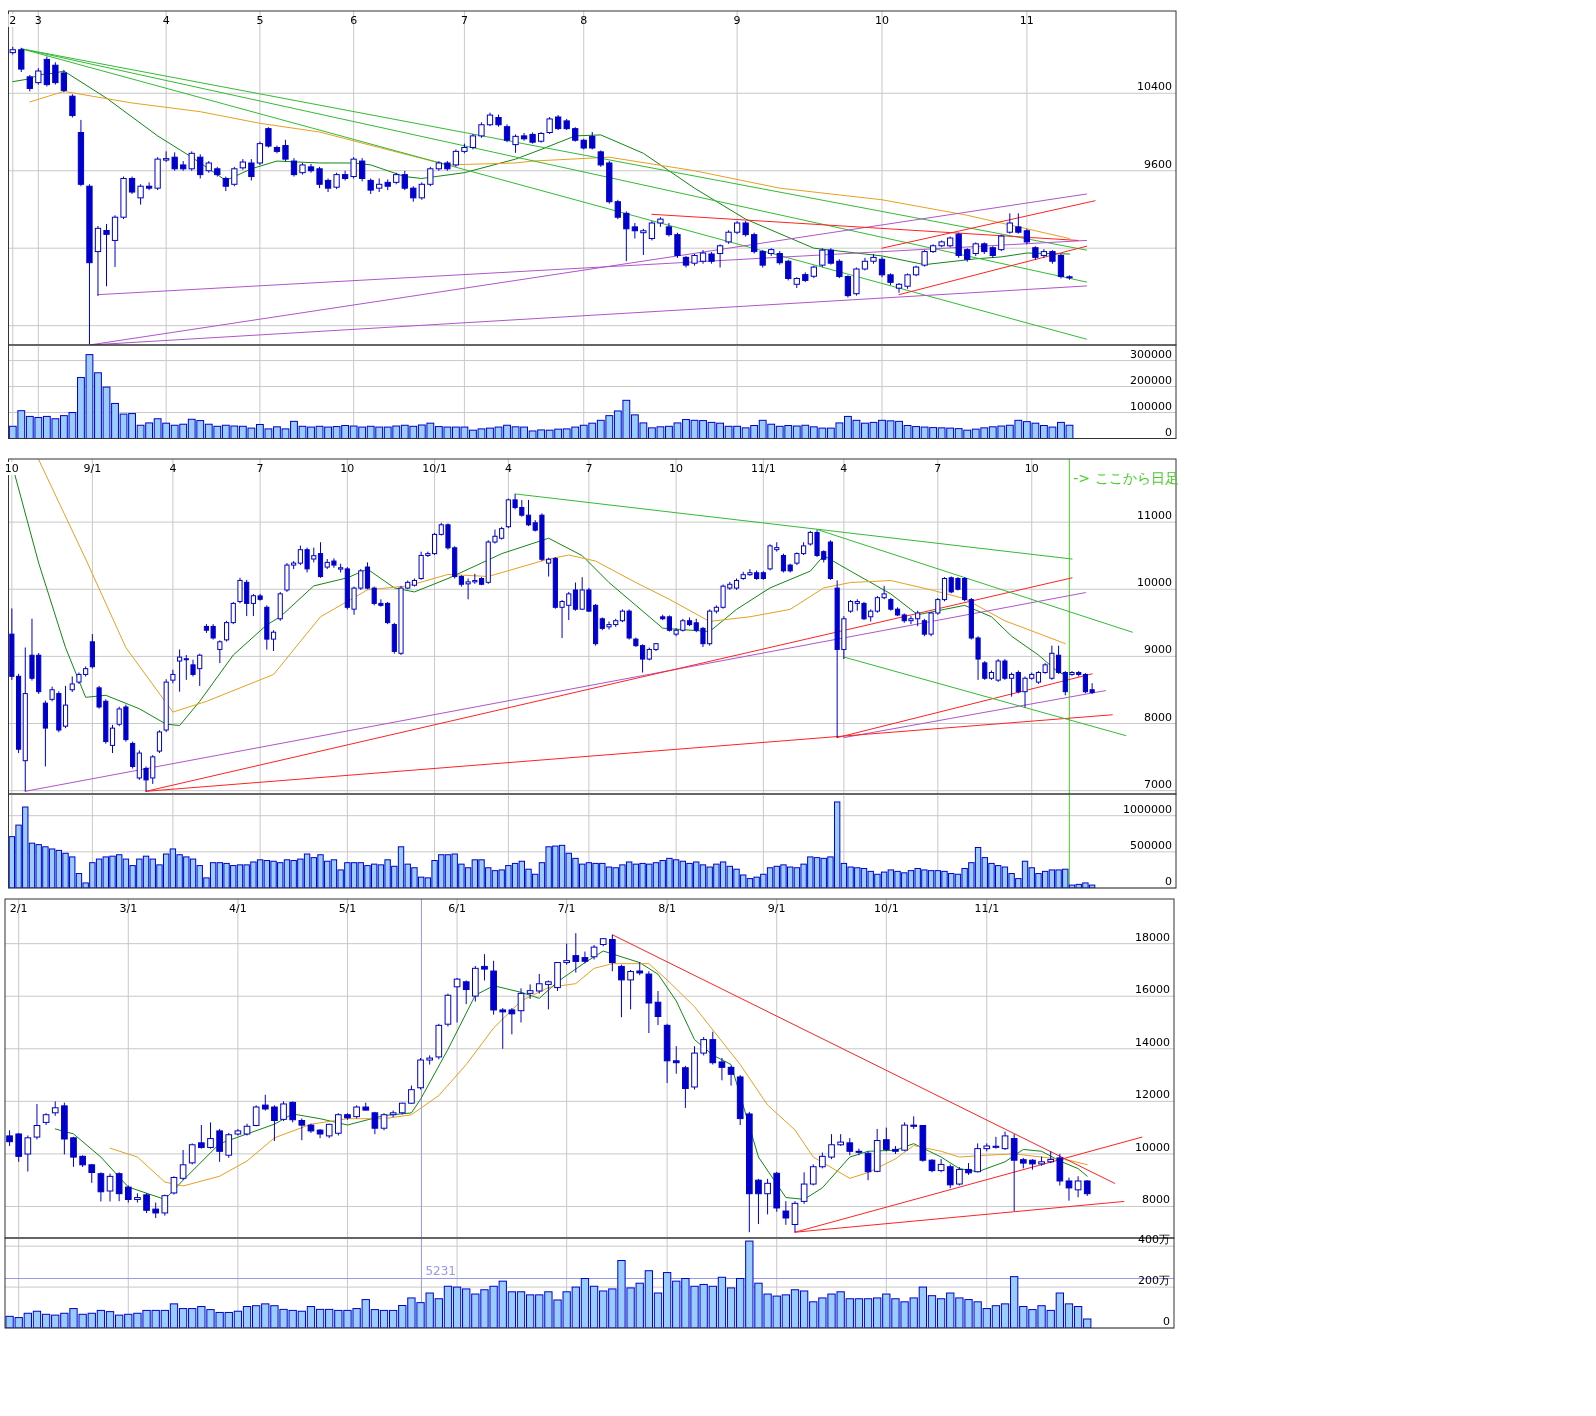 The height and width of the screenshot is (1416, 1596). What do you see at coordinates (1151, 354) in the screenshot?
I see `y-tick-label: 300000` at bounding box center [1151, 354].